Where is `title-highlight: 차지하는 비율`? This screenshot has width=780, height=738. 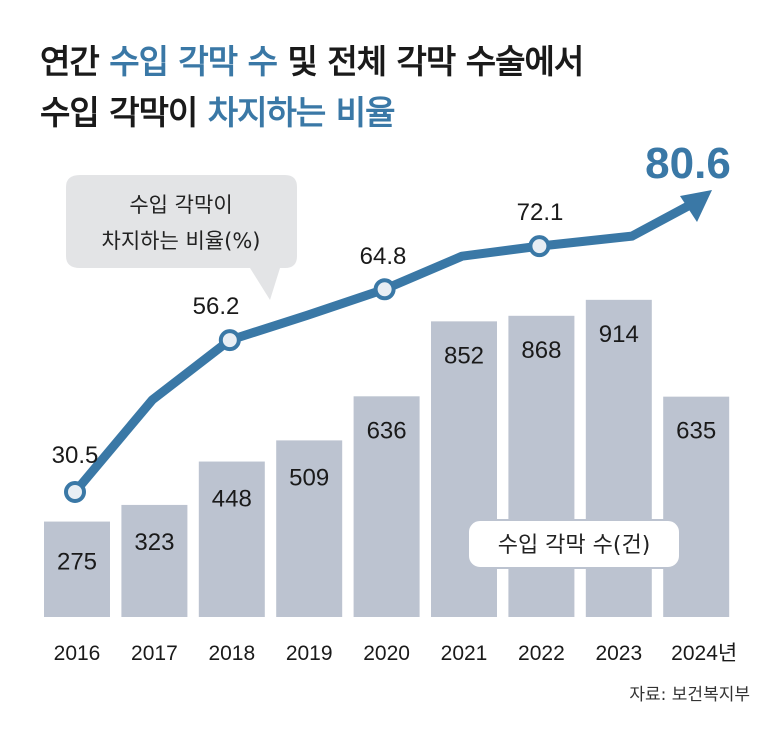
title-highlight: 차지하는 비율 is located at coordinates (301, 112).